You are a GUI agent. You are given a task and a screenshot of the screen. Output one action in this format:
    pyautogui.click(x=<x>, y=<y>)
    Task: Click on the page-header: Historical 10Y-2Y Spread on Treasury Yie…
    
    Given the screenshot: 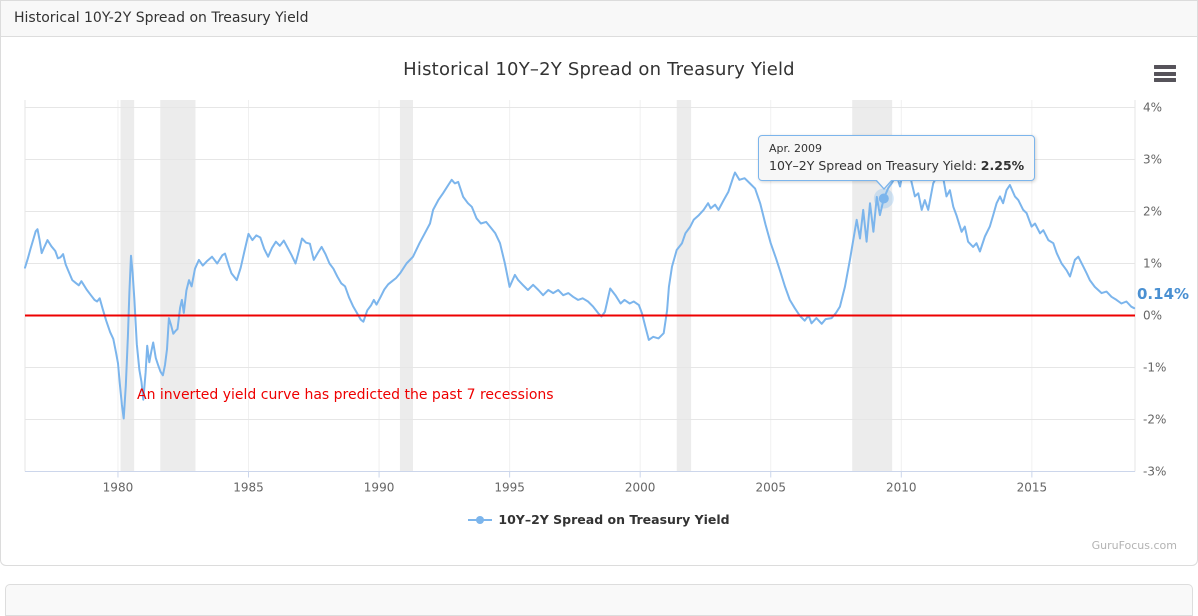 What is the action you would take?
    pyautogui.click(x=599, y=19)
    